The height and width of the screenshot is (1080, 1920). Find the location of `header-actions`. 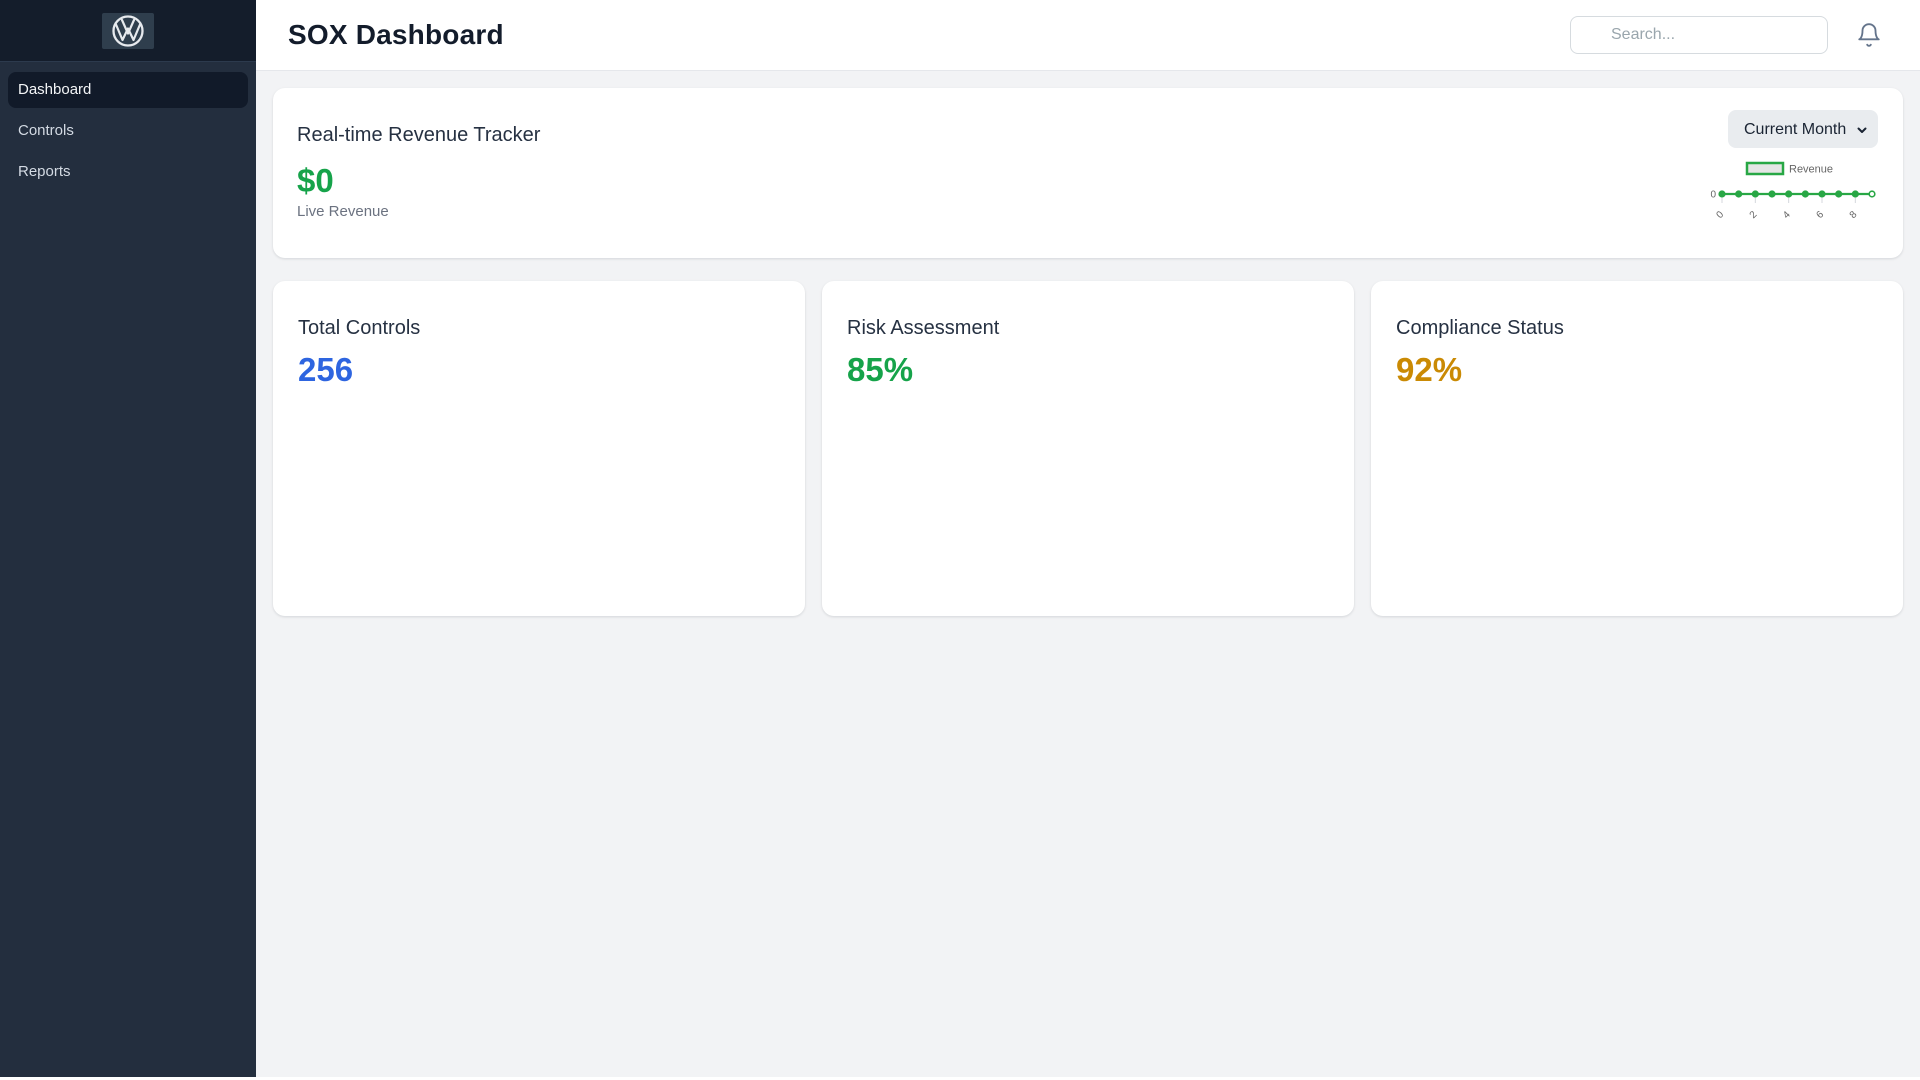

header-actions is located at coordinates (1727, 35).